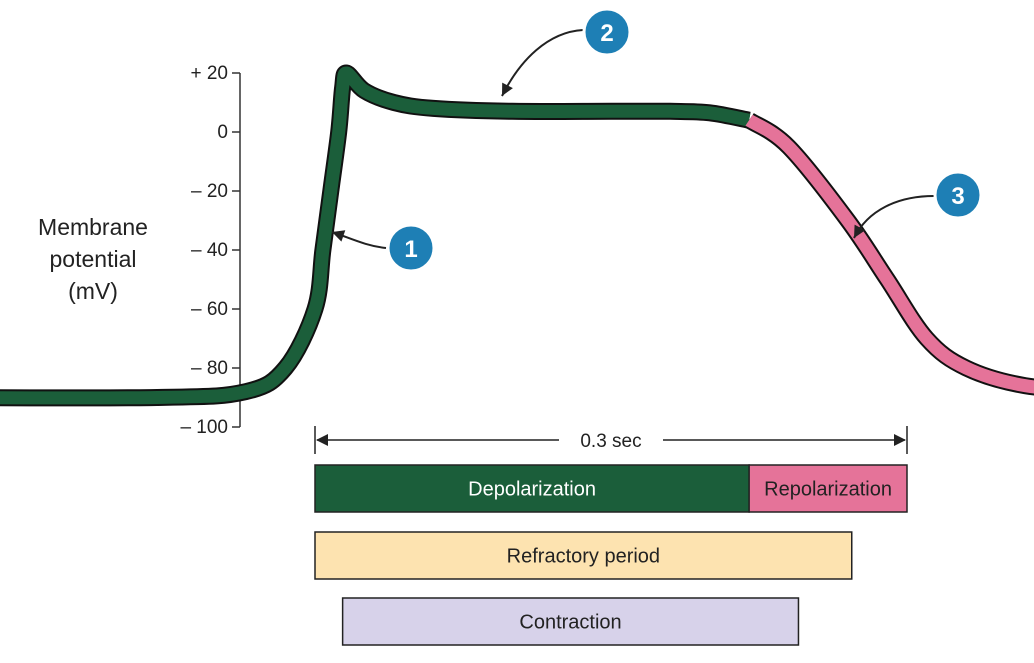 This screenshot has width=1034, height=663. I want to click on phase-bar-label: Repolarization, so click(828, 490).